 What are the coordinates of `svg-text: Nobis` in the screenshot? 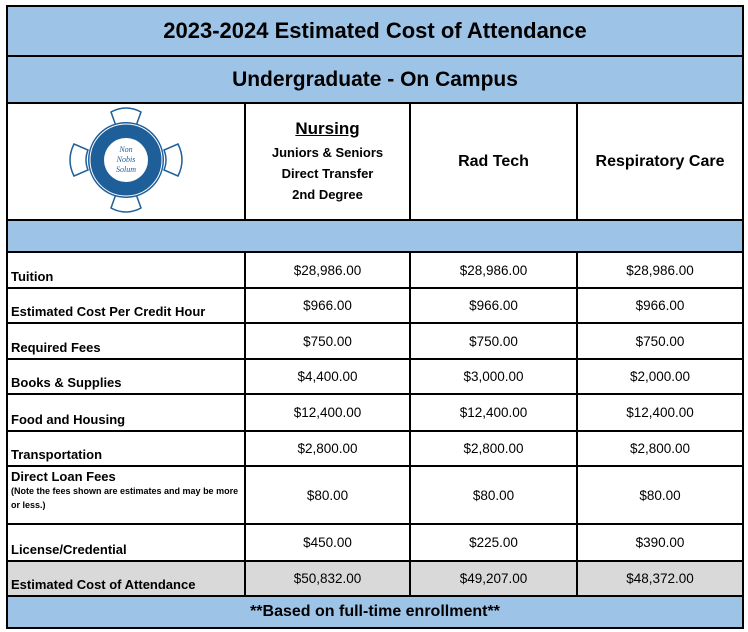 It's located at (126, 159).